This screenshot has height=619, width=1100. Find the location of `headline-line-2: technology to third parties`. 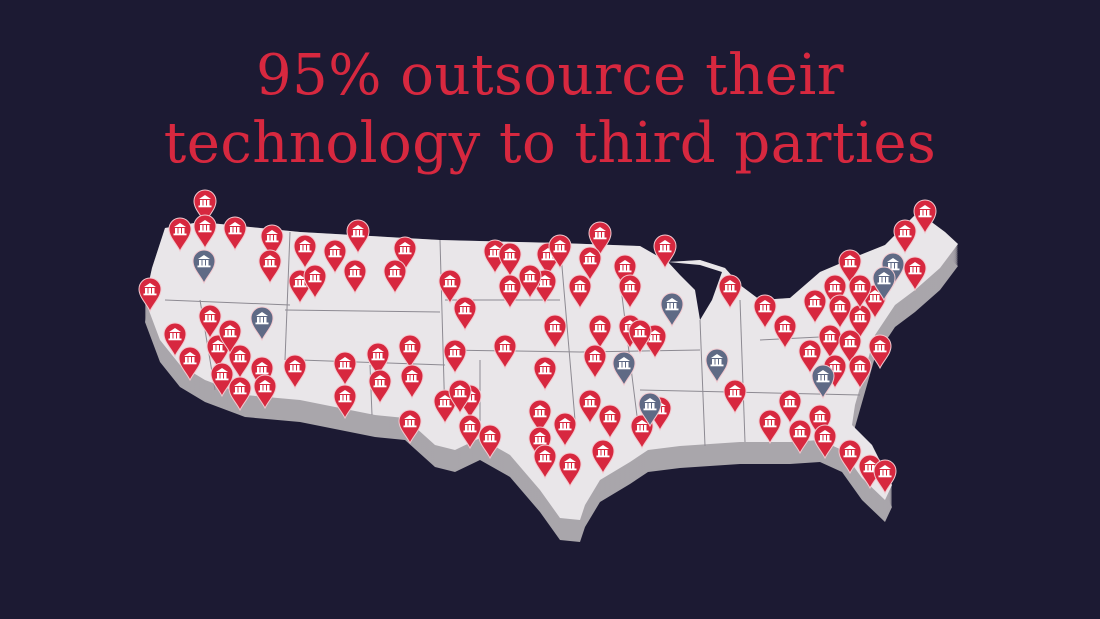

headline-line-2: technology to third parties is located at coordinates (550, 143).